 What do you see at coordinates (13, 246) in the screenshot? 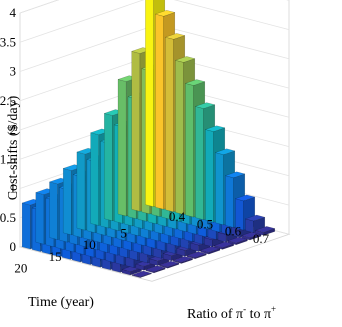
I see `z-tick-label: 0` at bounding box center [13, 246].